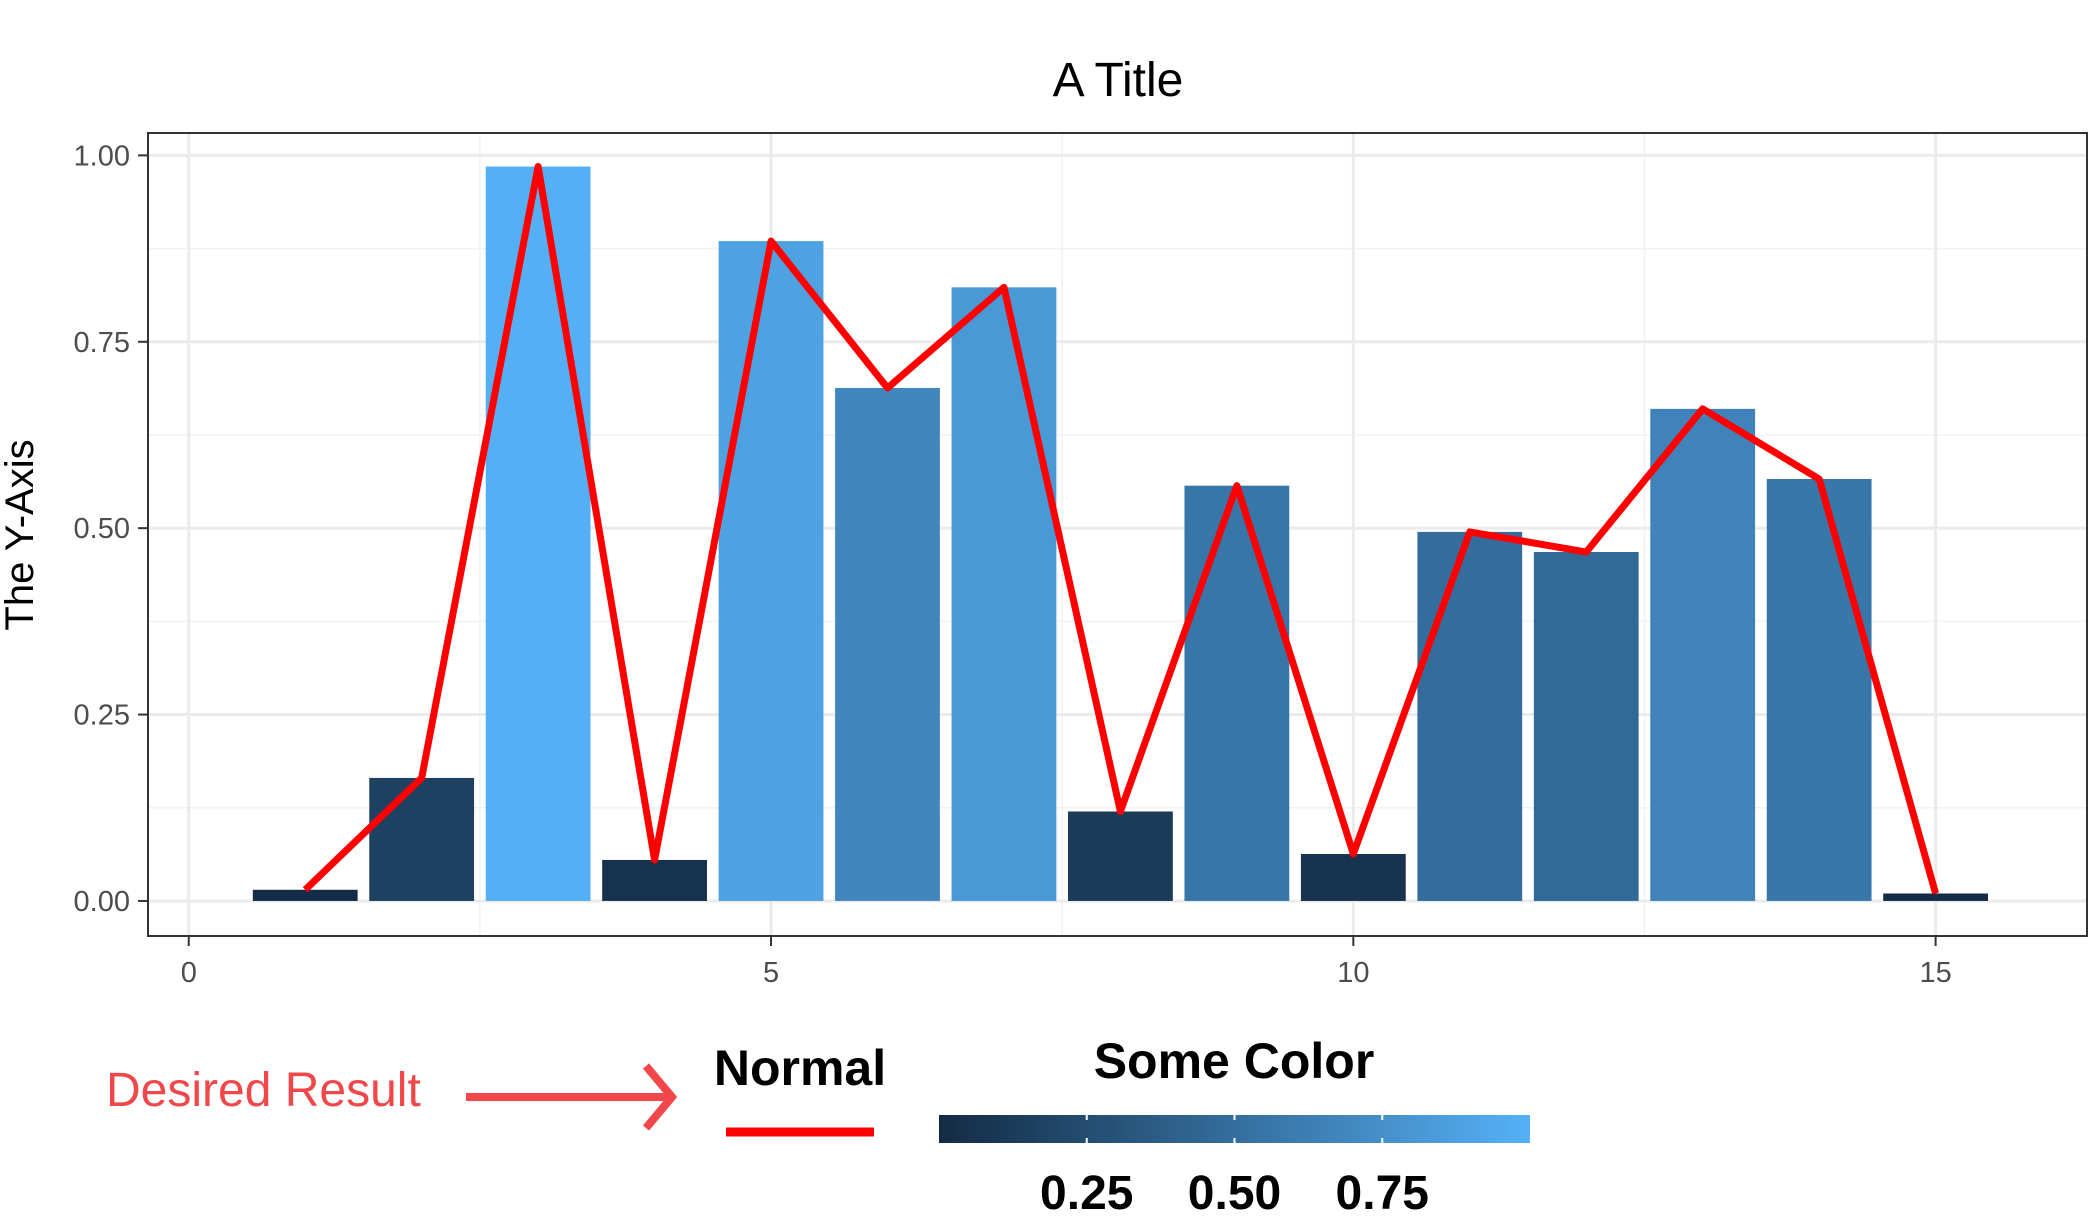 The height and width of the screenshot is (1221, 2090). I want to click on y-tick-label: 0.25, so click(102, 716).